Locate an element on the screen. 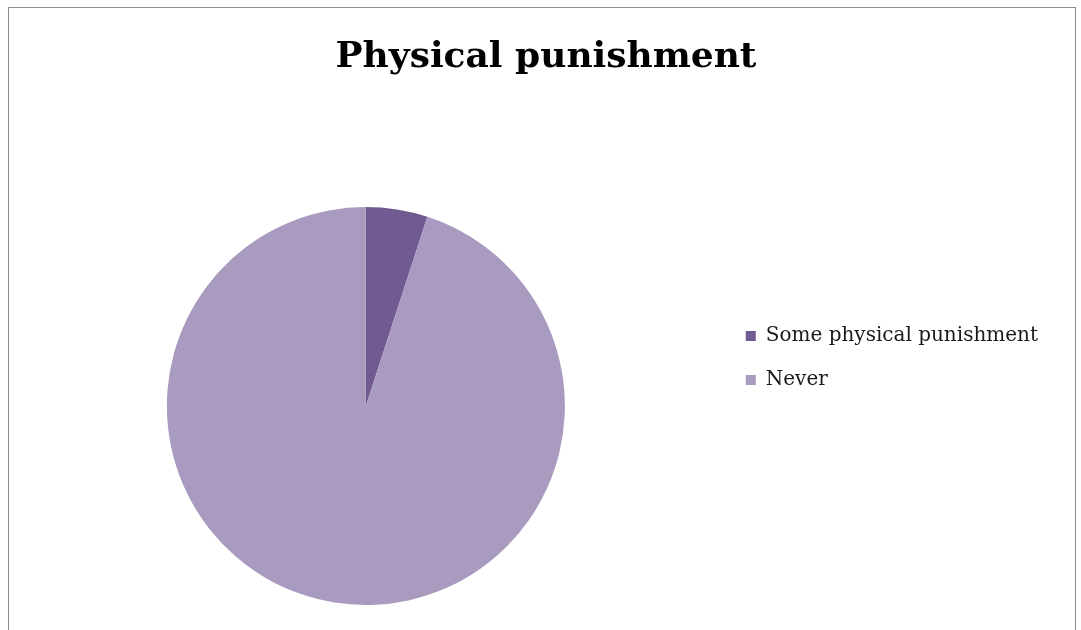 The width and height of the screenshot is (1081, 630). legend-label: Never is located at coordinates (797, 378).